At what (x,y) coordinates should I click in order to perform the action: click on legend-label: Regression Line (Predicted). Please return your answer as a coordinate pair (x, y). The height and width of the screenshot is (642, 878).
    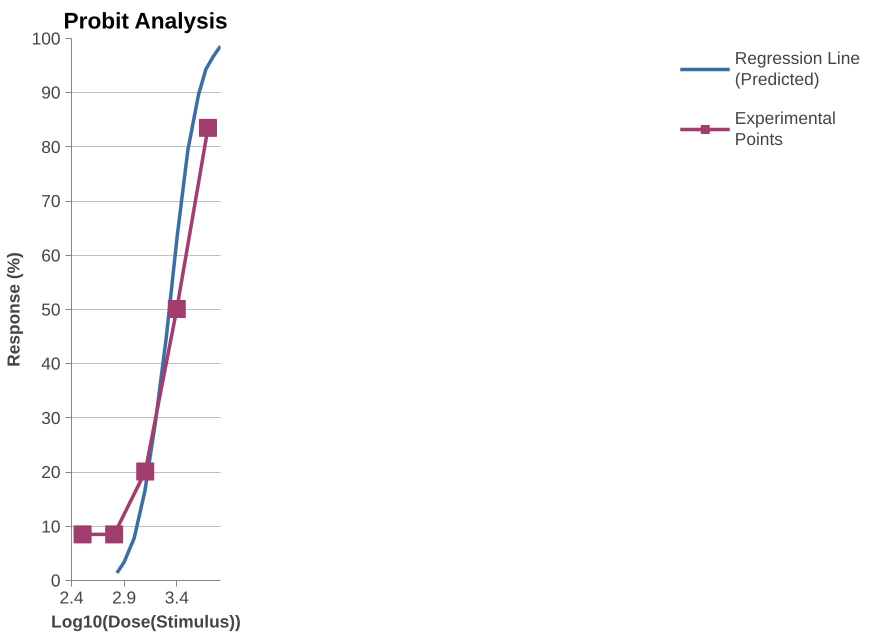
    Looking at the image, I should click on (797, 69).